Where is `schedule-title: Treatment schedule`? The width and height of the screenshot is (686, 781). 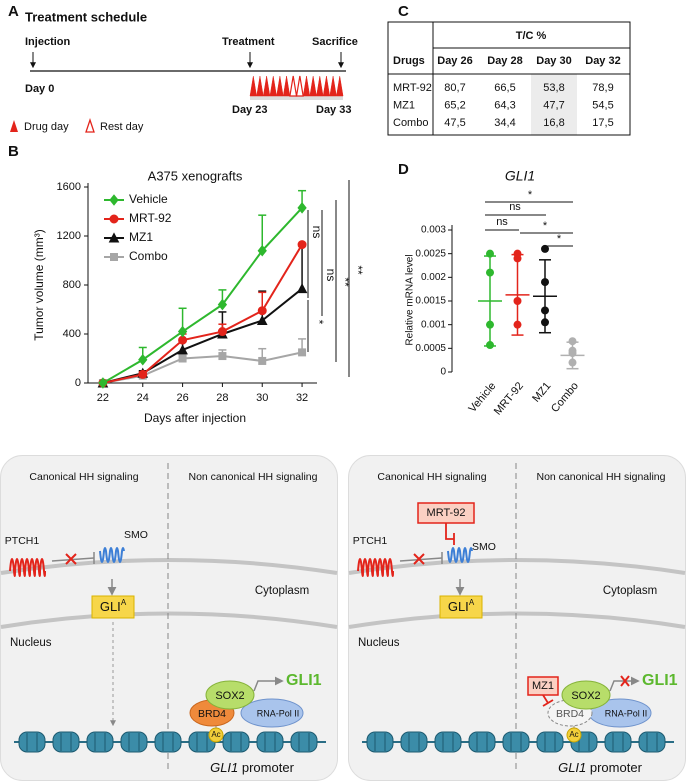
schedule-title: Treatment schedule is located at coordinates (86, 16).